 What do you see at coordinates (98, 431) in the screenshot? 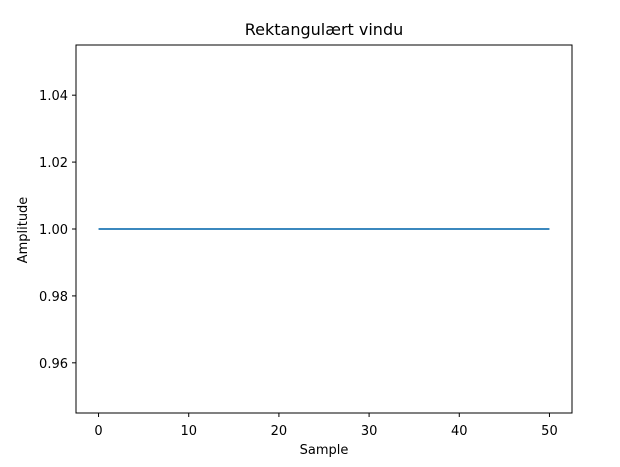
I see `x-tick-label: 0` at bounding box center [98, 431].